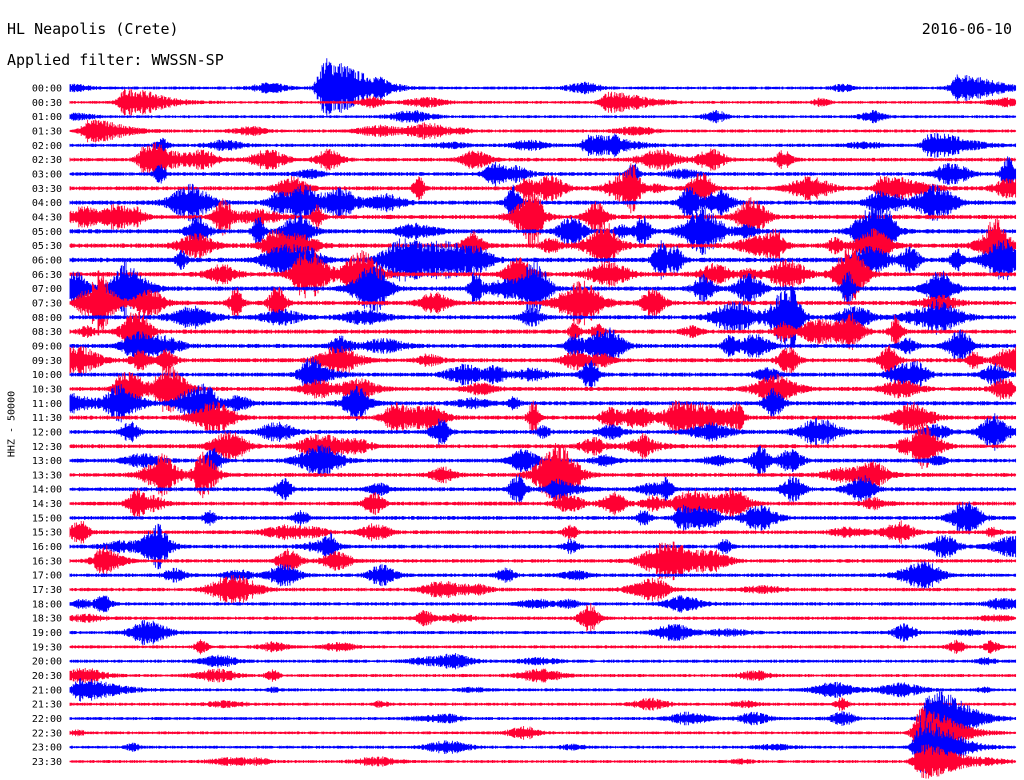 This screenshot has width=1024, height=780. Describe the element at coordinates (47, 676) in the screenshot. I see `row-label: 20:30` at that location.